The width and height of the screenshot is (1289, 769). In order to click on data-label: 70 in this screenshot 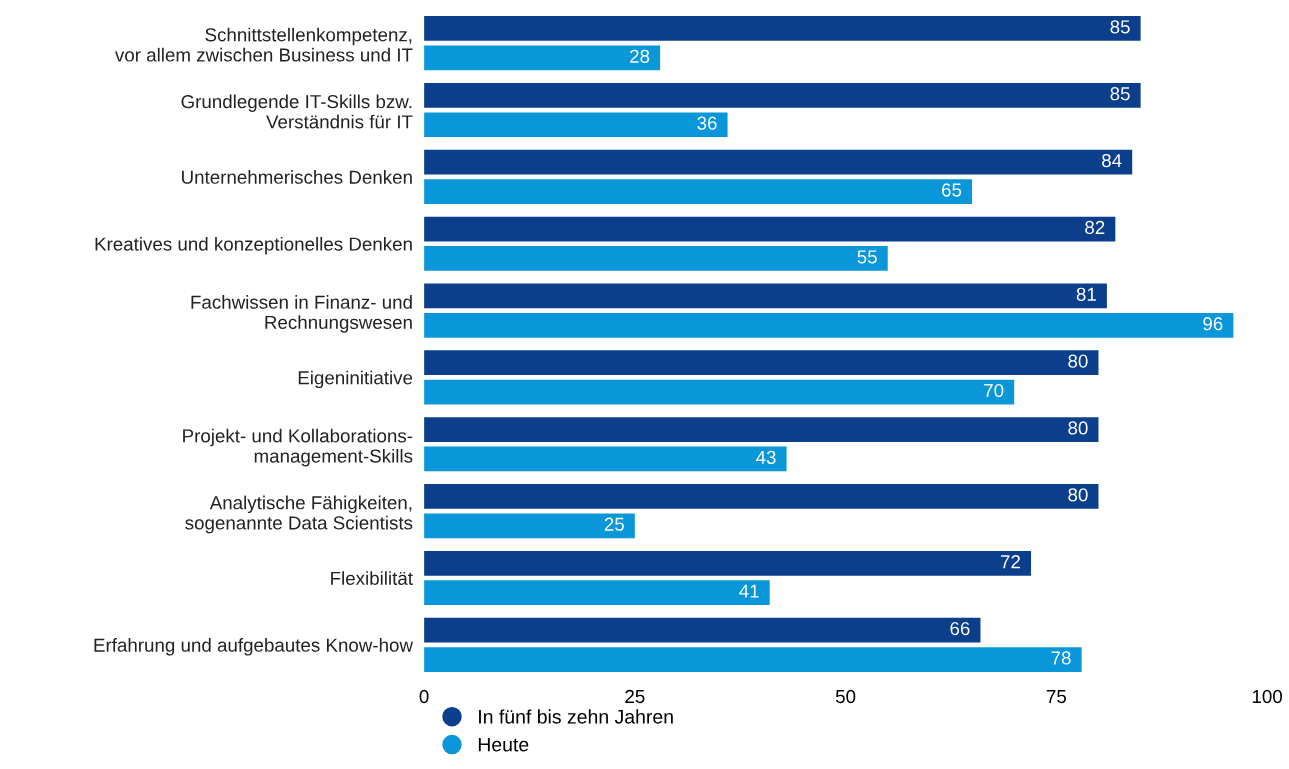, I will do `click(994, 390)`.